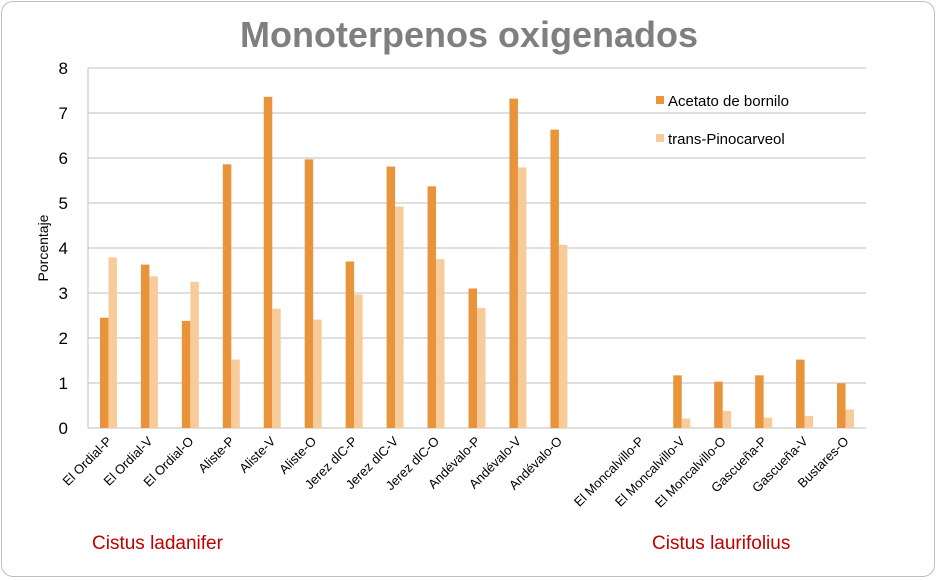  Describe the element at coordinates (216, 455) in the screenshot. I see `x-tick-label: Aliste-P` at that location.